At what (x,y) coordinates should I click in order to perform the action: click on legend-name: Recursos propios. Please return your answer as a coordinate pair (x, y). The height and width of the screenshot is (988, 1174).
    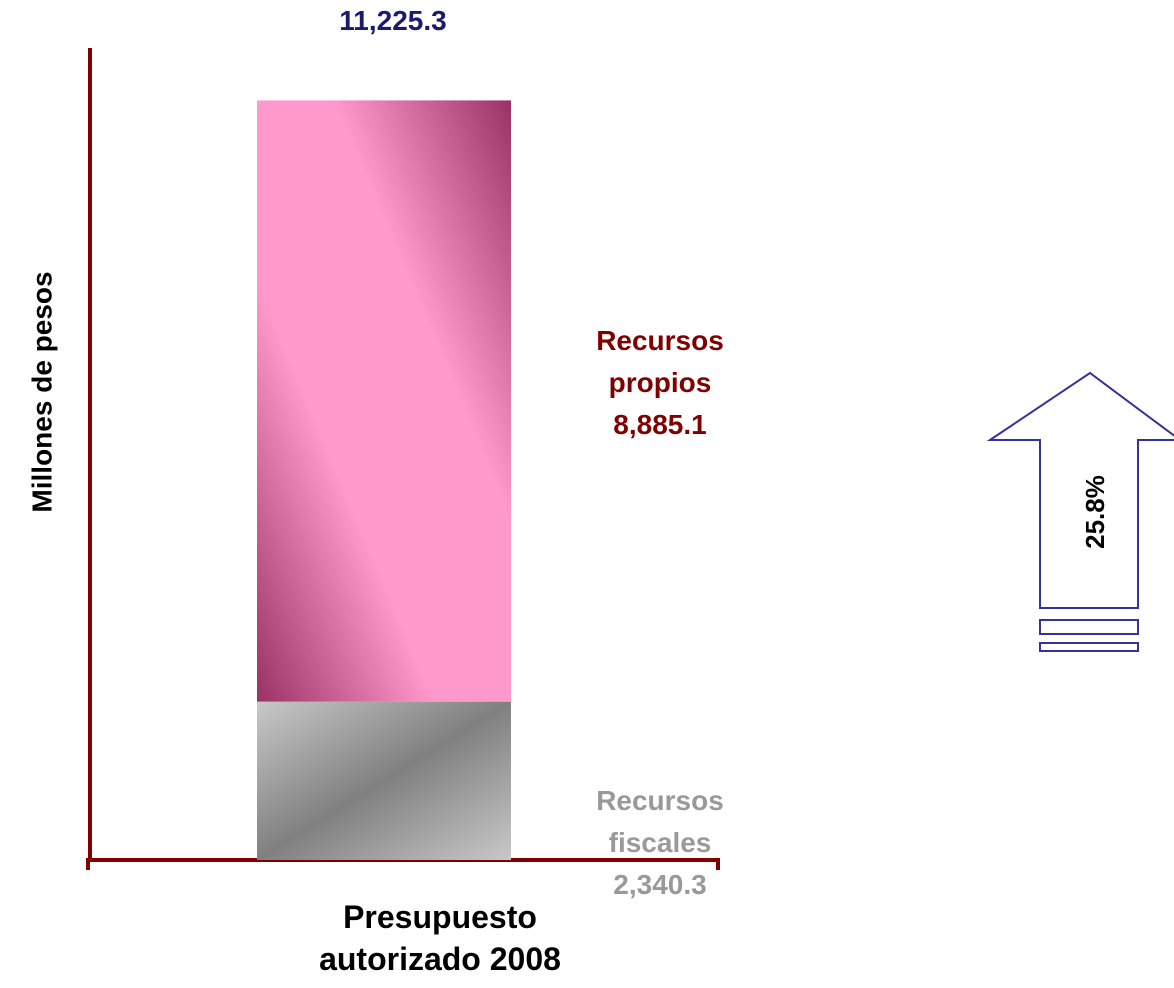
    Looking at the image, I should click on (660, 362).